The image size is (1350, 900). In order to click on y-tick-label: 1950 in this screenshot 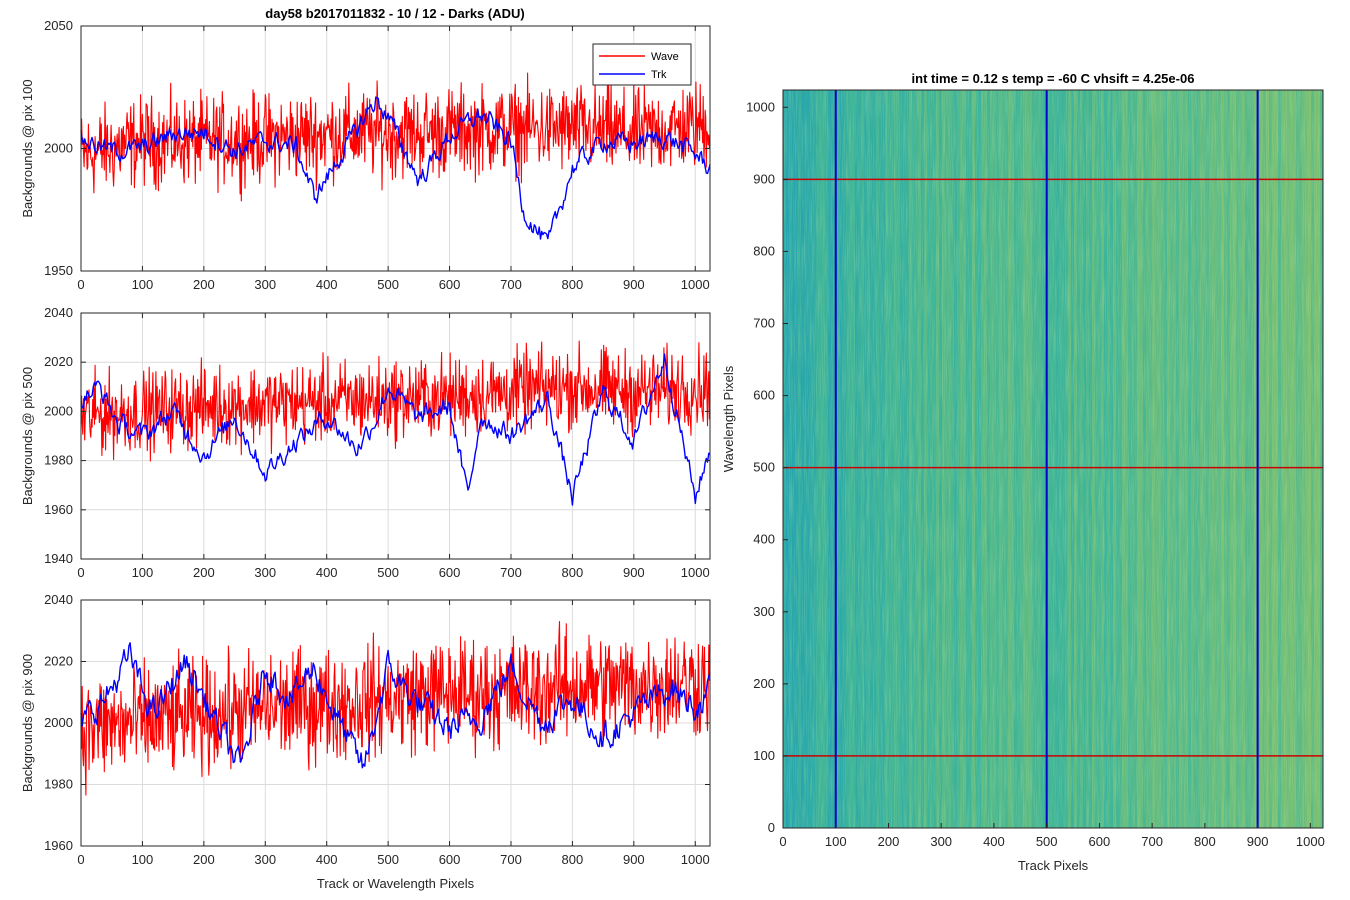, I will do `click(58, 270)`.